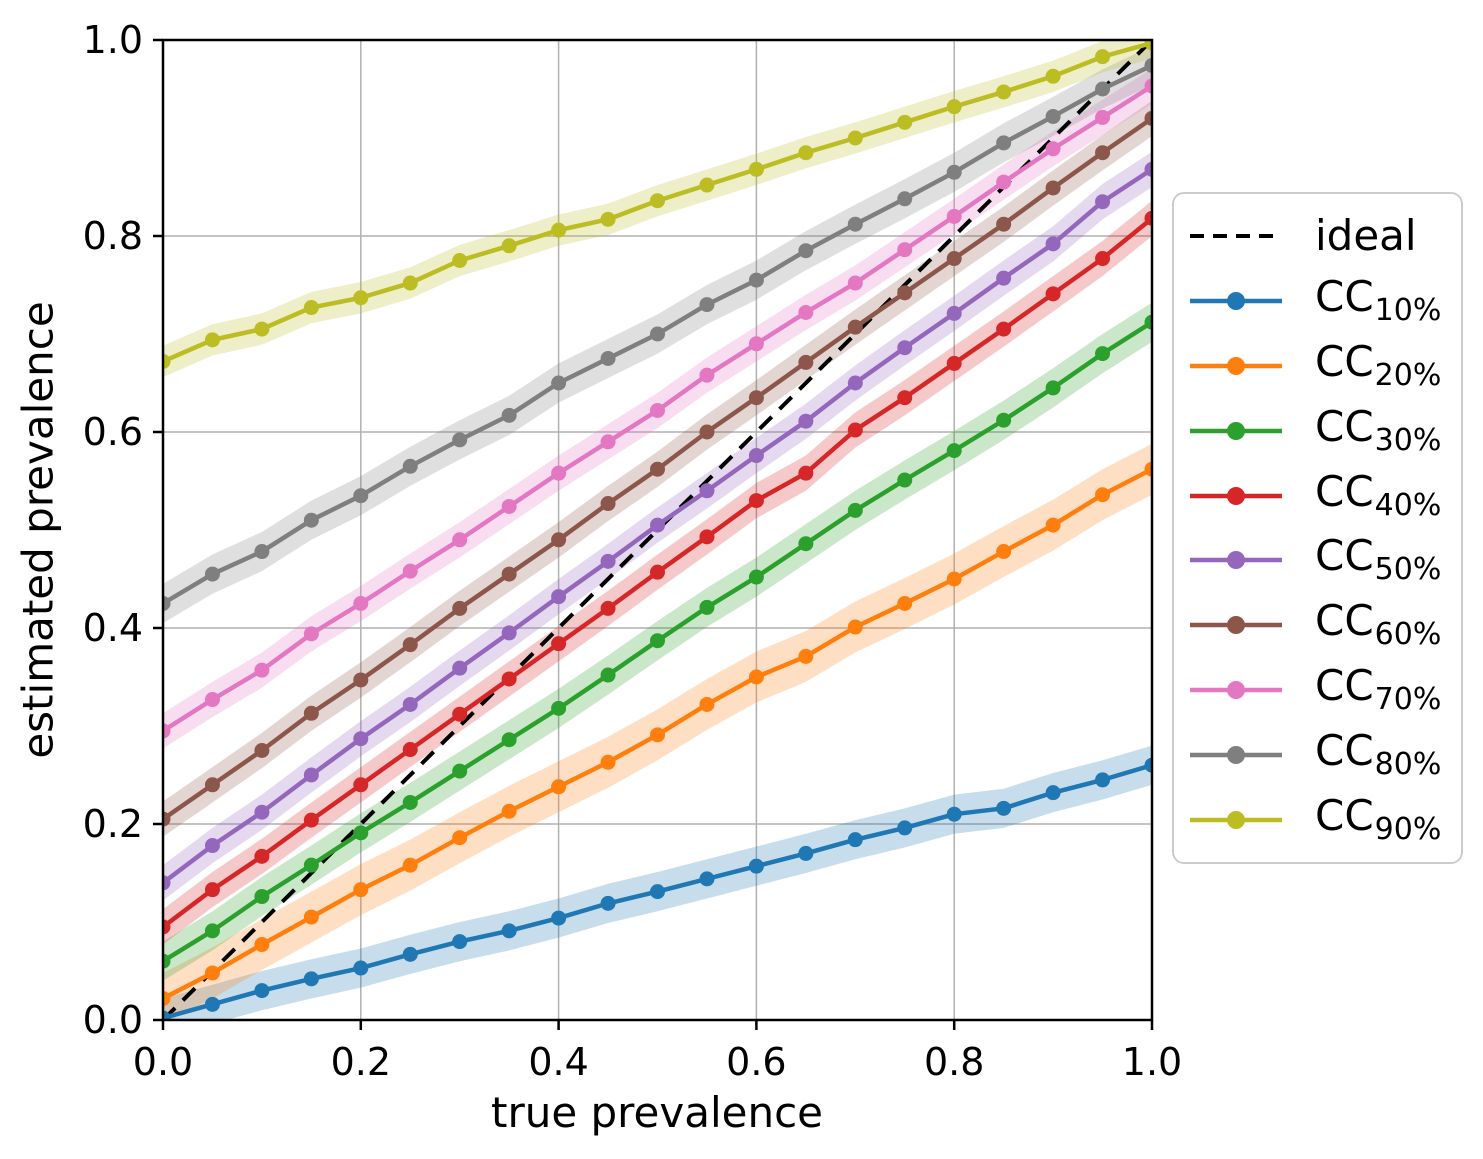 Image resolution: width=1483 pixels, height=1159 pixels. Describe the element at coordinates (1378, 624) in the screenshot. I see `legend-label: CC60%` at that location.